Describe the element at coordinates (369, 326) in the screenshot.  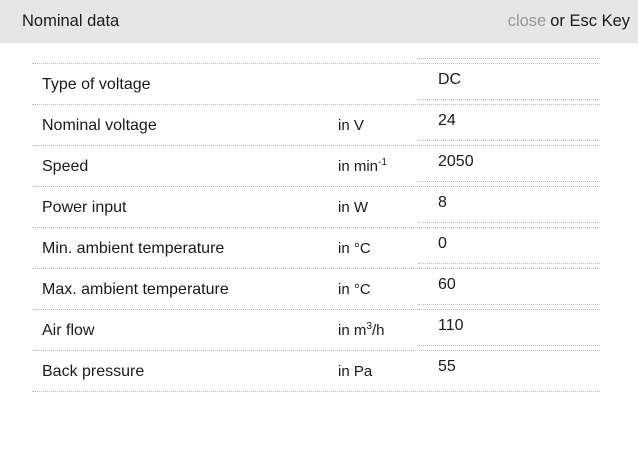
I see `row-unit-exponent: 3` at that location.